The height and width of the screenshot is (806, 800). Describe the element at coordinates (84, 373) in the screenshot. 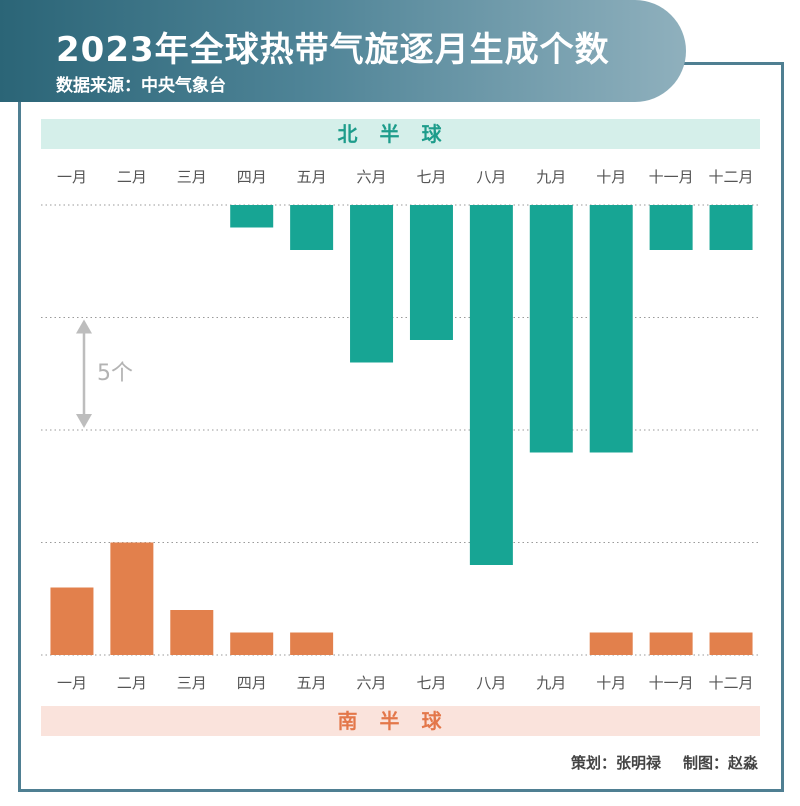

I see `scale-indicator` at that location.